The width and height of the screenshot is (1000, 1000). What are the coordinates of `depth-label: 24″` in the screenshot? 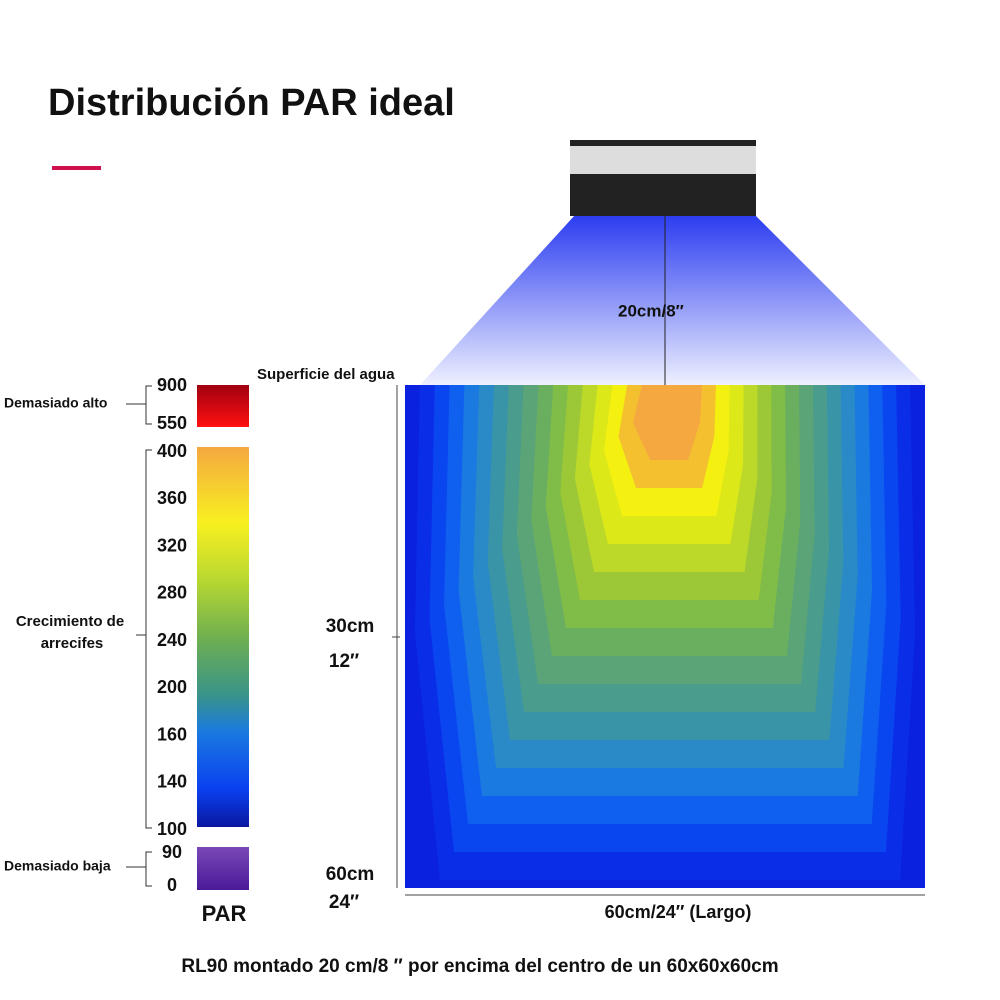 It's located at (344, 902).